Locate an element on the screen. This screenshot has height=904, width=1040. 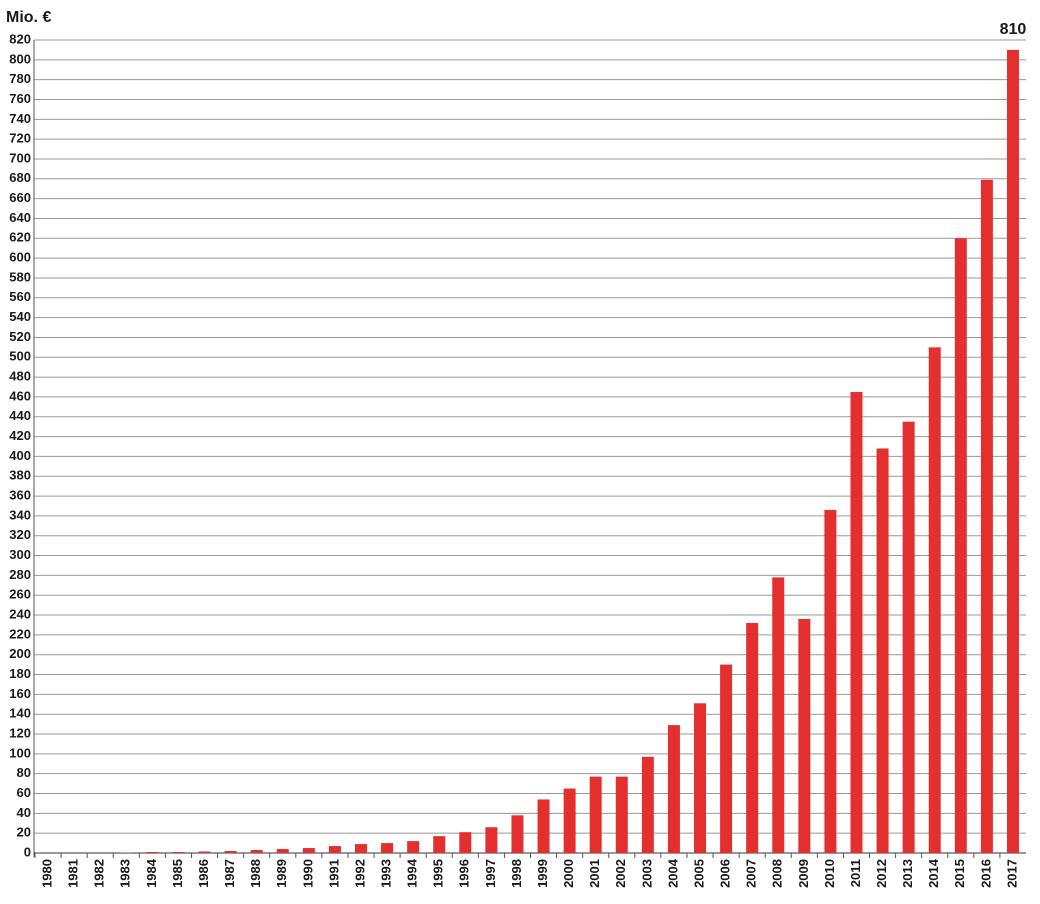
x-tick-label: 2016 is located at coordinates (985, 873).